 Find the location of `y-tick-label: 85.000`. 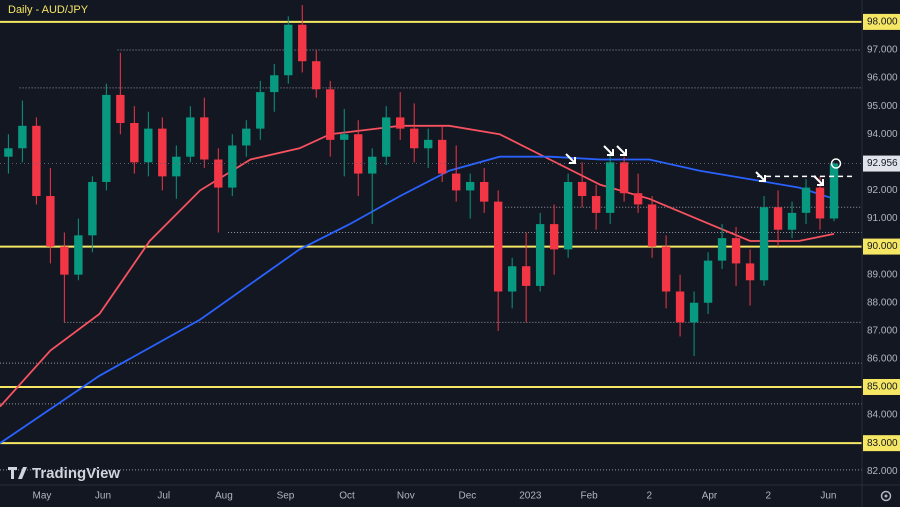

y-tick-label: 85.000 is located at coordinates (882, 387).